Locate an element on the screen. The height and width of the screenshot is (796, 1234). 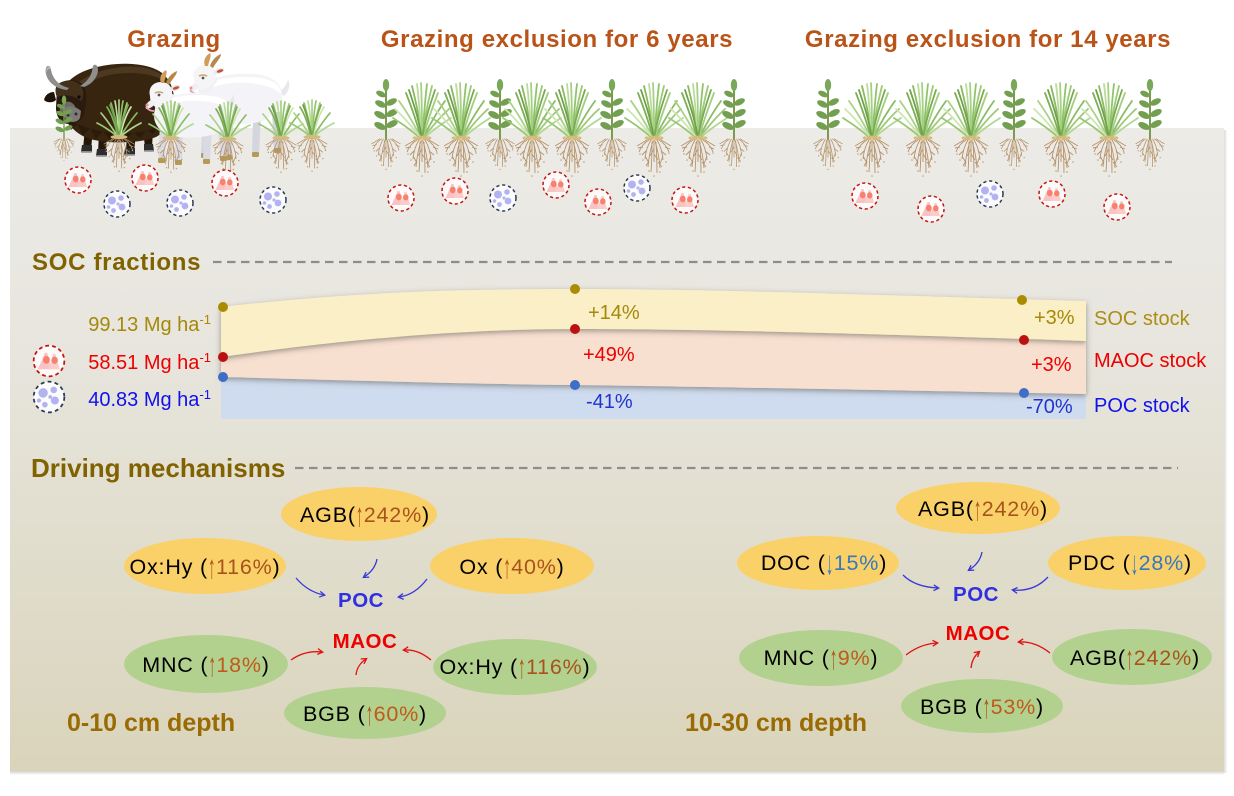
svg-text: 40.83 Mg ha-1 is located at coordinates (149, 399).